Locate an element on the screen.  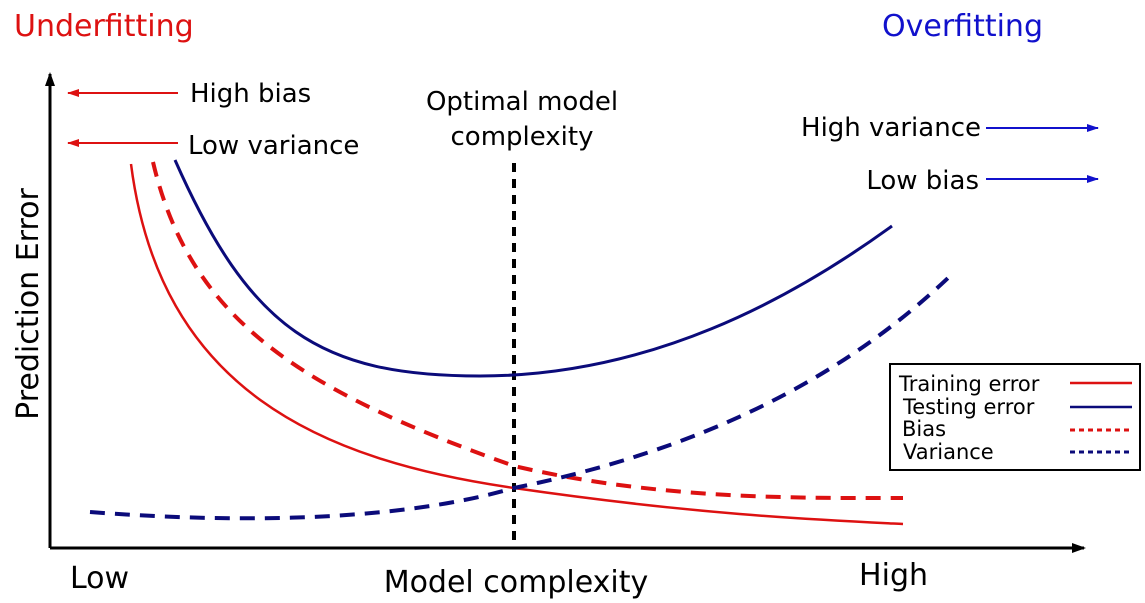
legend-bias-label: Bias is located at coordinates (924, 429).